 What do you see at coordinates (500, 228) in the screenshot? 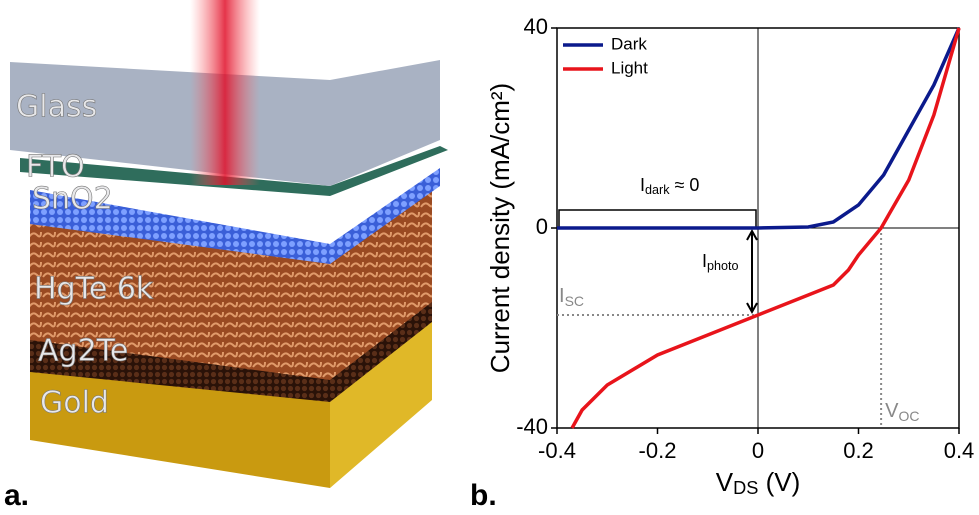
I see `y-axis-label: Current density (mA/cm²)` at bounding box center [500, 228].